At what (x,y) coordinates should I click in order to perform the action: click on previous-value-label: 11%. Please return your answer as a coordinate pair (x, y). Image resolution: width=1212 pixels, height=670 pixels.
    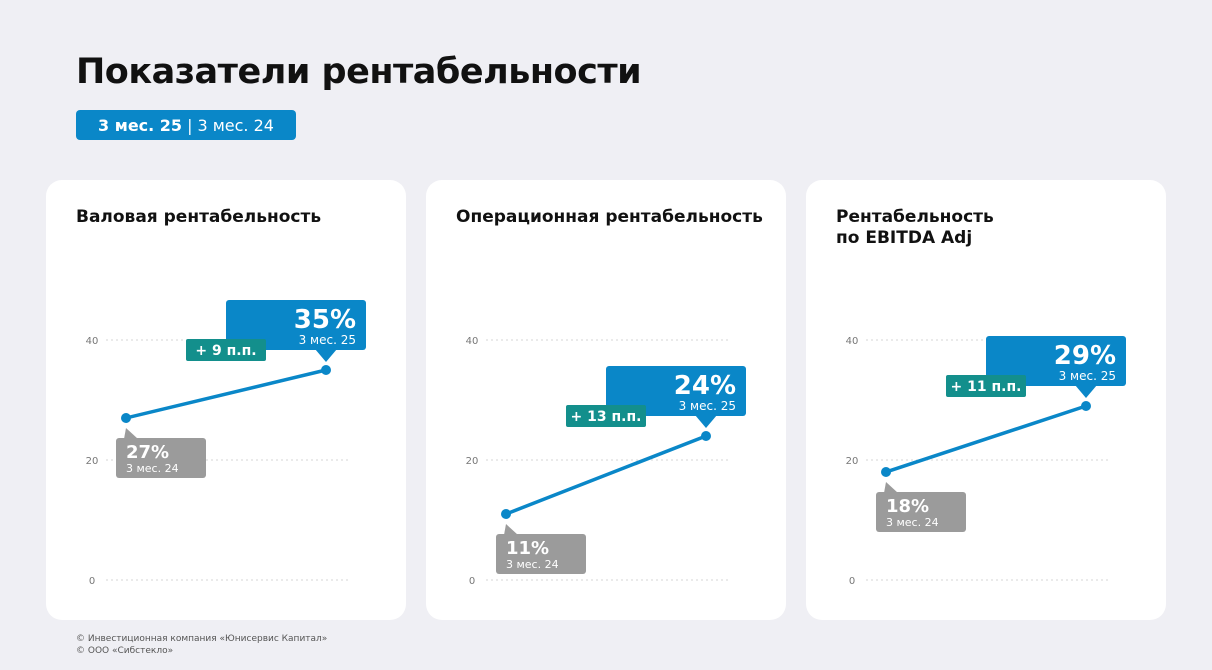
    Looking at the image, I should click on (527, 548).